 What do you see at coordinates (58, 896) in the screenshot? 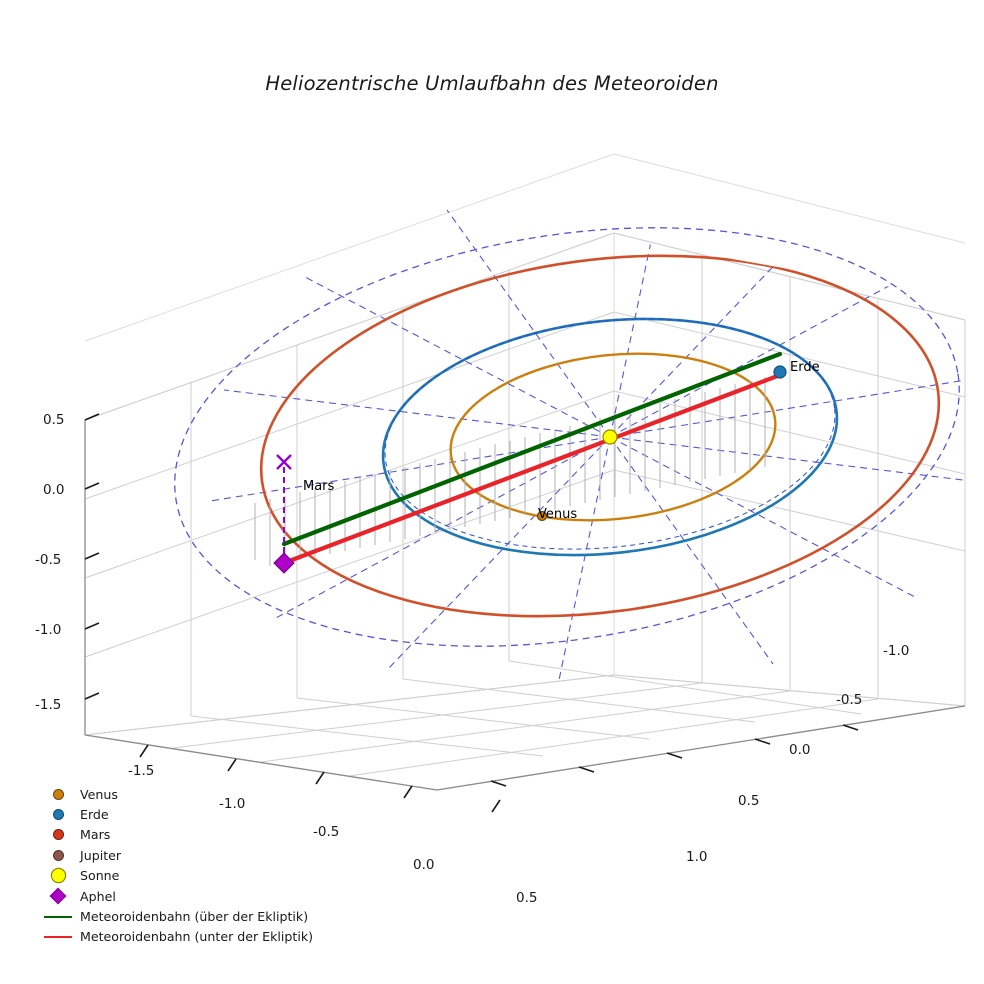
I see `aphel-marker-icon` at bounding box center [58, 896].